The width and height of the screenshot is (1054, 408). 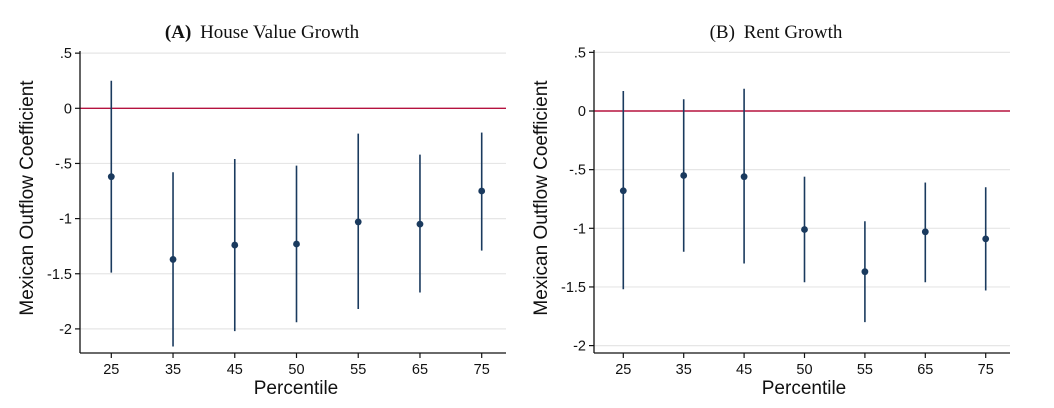 What do you see at coordinates (541, 198) in the screenshot?
I see `panel-b-y-axis-label: Mexican Outflow Coefficient` at bounding box center [541, 198].